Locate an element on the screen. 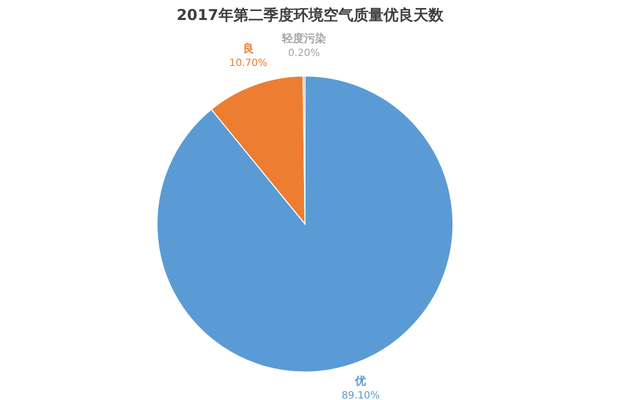 This screenshot has width=620, height=400. data-label: 89.10% is located at coordinates (361, 395).